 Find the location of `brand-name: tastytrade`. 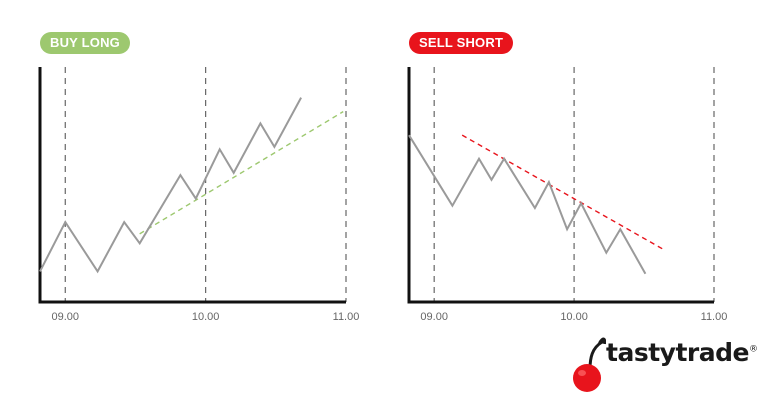

brand-name: tastytrade is located at coordinates (677, 352).